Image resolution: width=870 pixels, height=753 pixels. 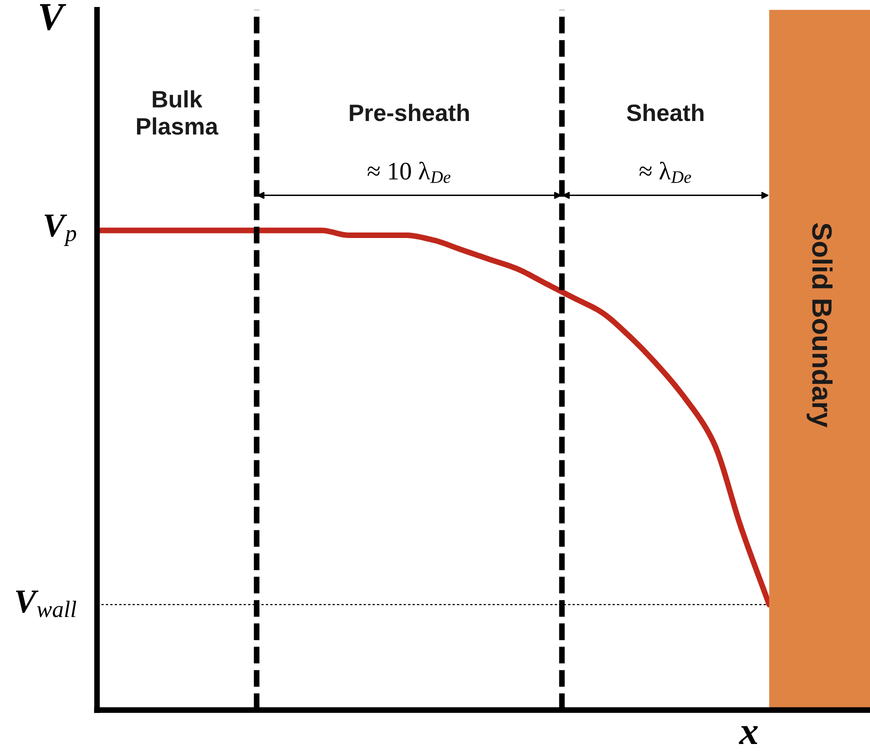 What do you see at coordinates (748, 735) in the screenshot?
I see `x-axis-title: x` at bounding box center [748, 735].